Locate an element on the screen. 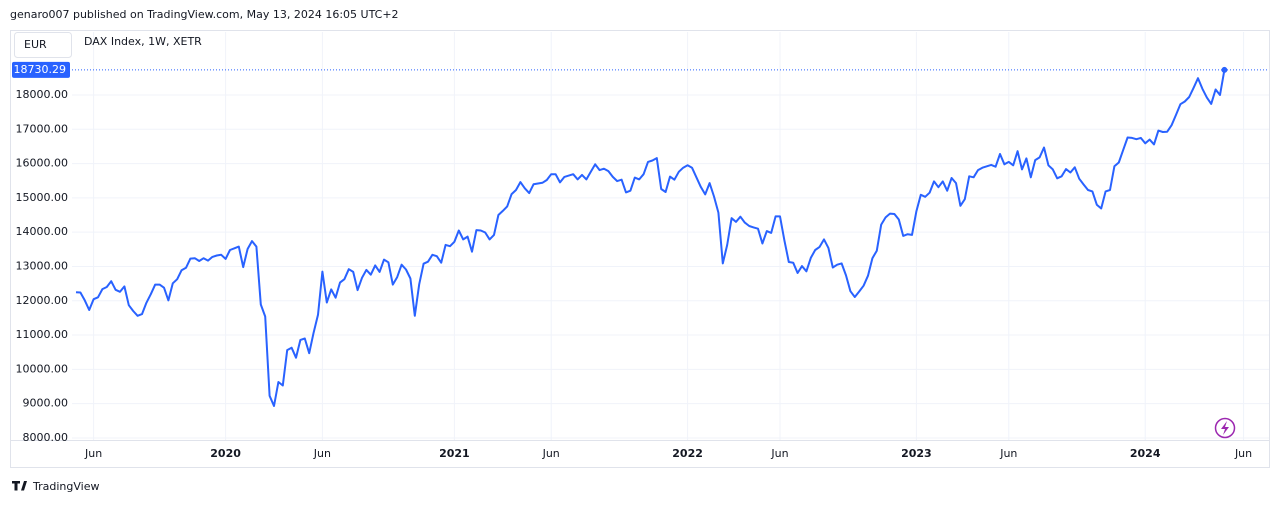 This screenshot has height=508, width=1281. y-tick-label: 8000.00 is located at coordinates (46, 437).